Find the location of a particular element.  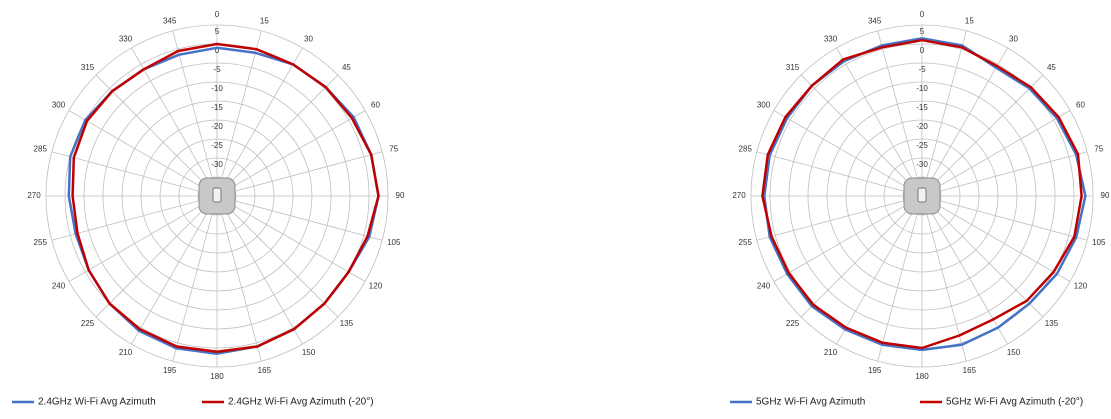

legend-label: 2.4GHz Wi-Fi Avg Azimuth is located at coordinates (97, 402).